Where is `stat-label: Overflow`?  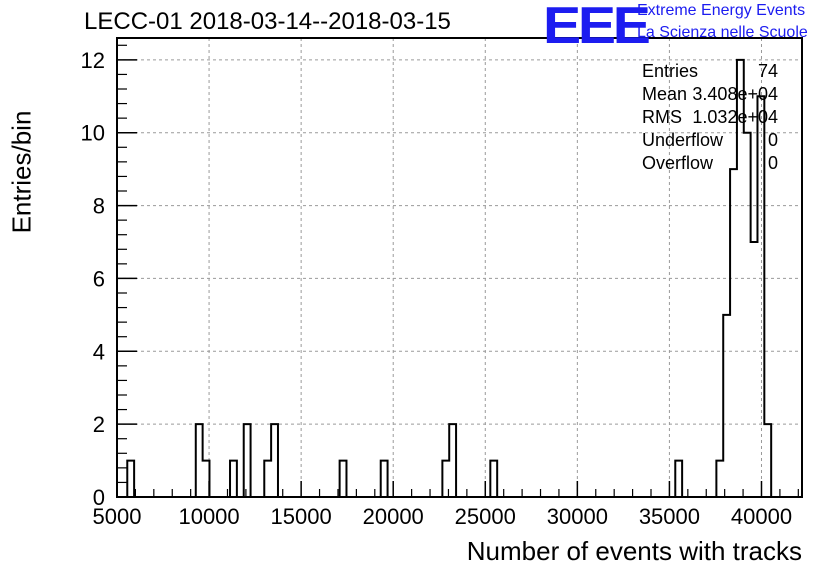
stat-label: Overflow is located at coordinates (678, 163).